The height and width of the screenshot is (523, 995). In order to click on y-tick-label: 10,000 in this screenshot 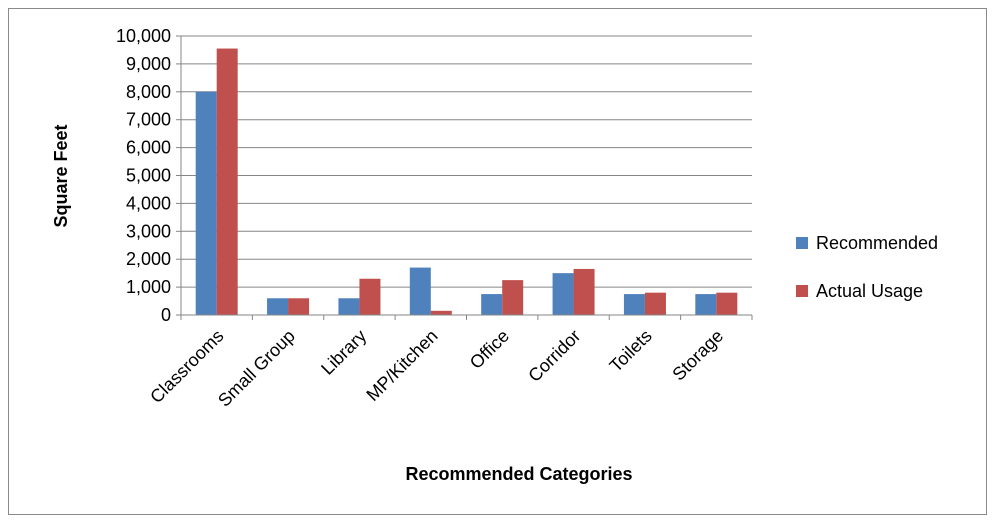, I will do `click(143, 36)`.